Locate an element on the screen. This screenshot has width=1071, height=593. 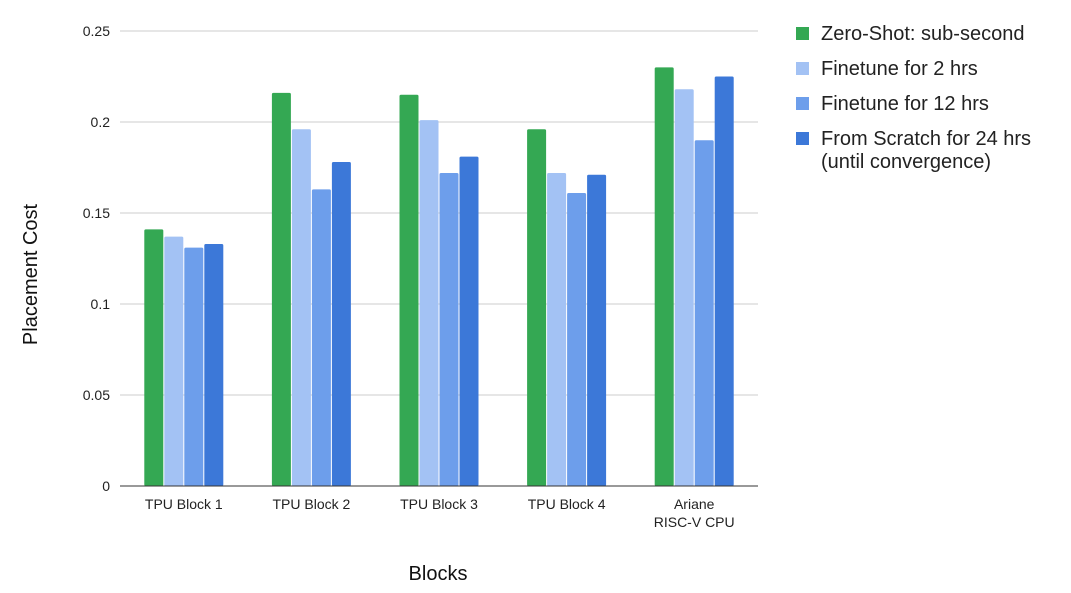
legend-label: Zero-Shot: sub-second is located at coordinates (922, 34).